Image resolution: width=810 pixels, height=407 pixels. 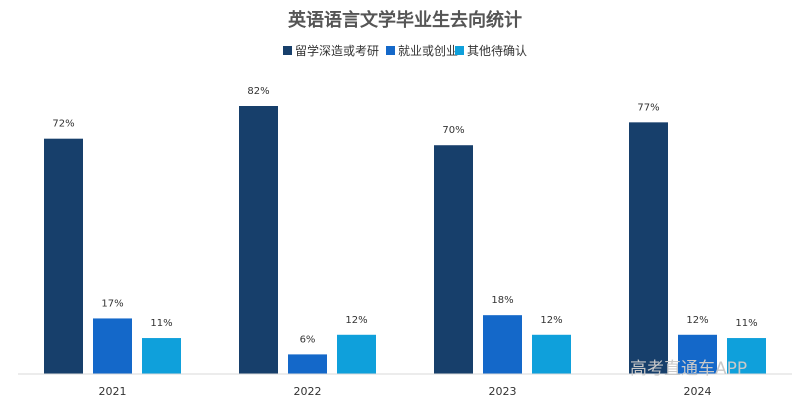 I want to click on bar-2021-employment, so click(x=112, y=346).